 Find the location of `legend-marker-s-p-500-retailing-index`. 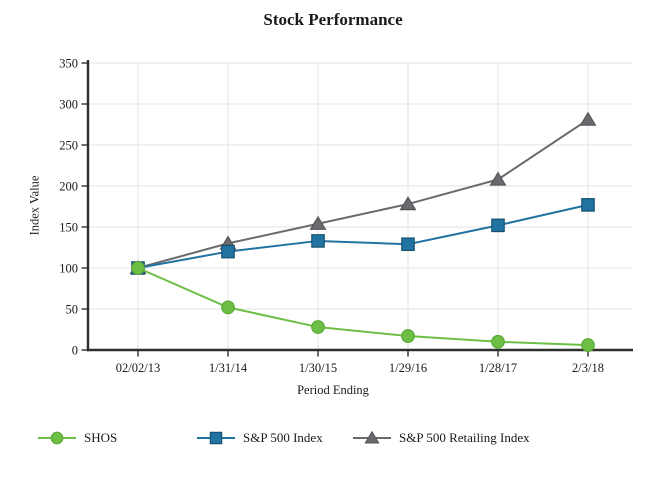

legend-marker-s-p-500-retailing-index is located at coordinates (372, 437).